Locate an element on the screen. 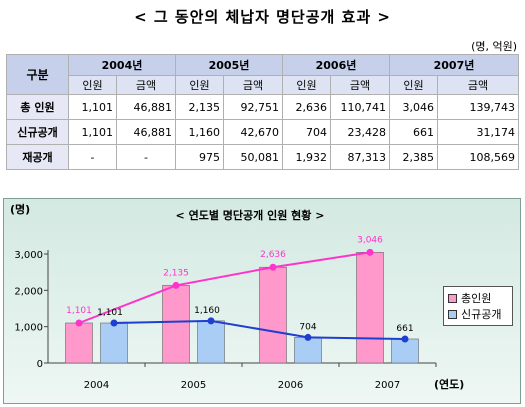  table-cell: 42,670 is located at coordinates (253, 132).